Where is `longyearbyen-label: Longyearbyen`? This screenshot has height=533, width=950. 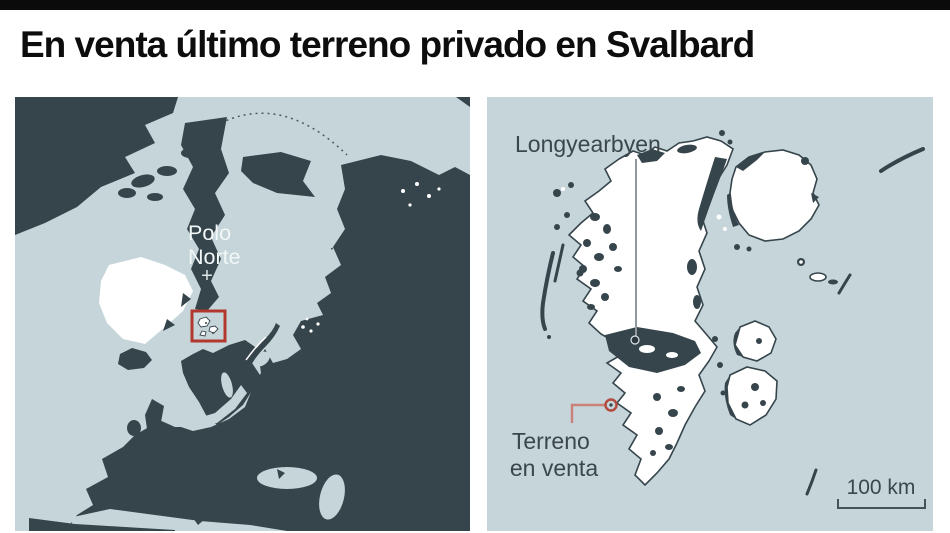
longyearbyen-label: Longyearbyen is located at coordinates (588, 144).